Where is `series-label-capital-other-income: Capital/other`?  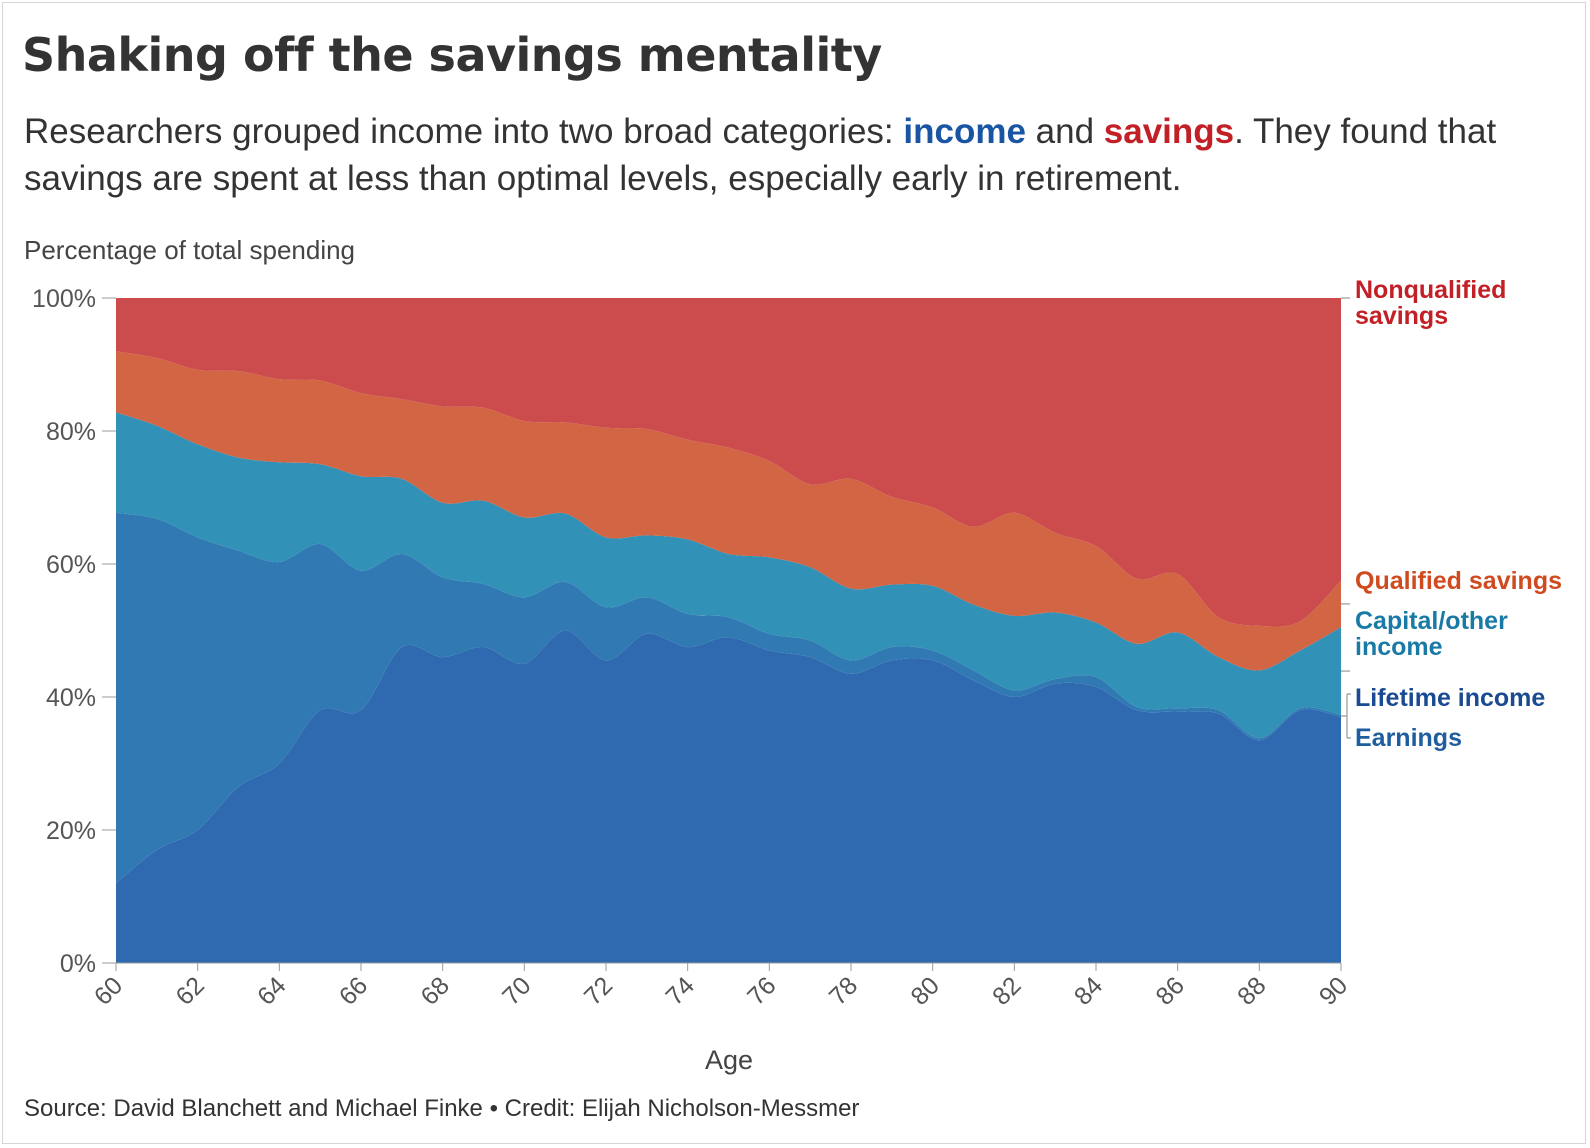
series-label-capital-other-income: Capital/other is located at coordinates (1431, 621).